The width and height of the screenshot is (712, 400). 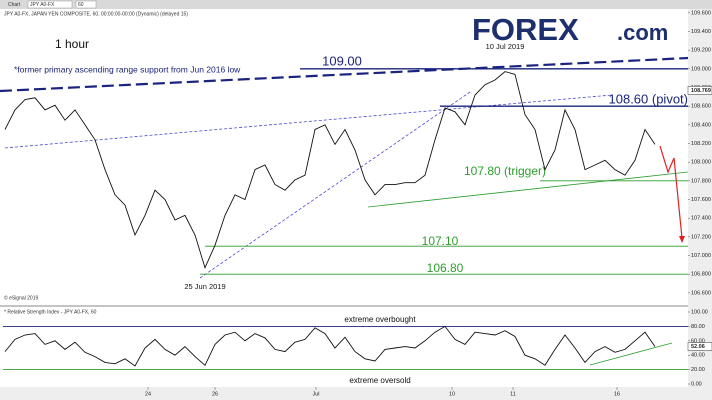 I want to click on last-value-label: 52.06, so click(x=698, y=347).